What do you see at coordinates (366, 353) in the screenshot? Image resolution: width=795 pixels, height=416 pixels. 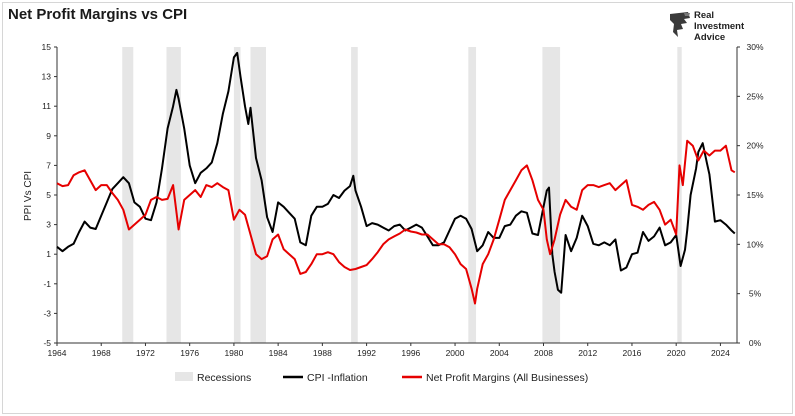 I see `x-tick-label: 1992` at bounding box center [366, 353].